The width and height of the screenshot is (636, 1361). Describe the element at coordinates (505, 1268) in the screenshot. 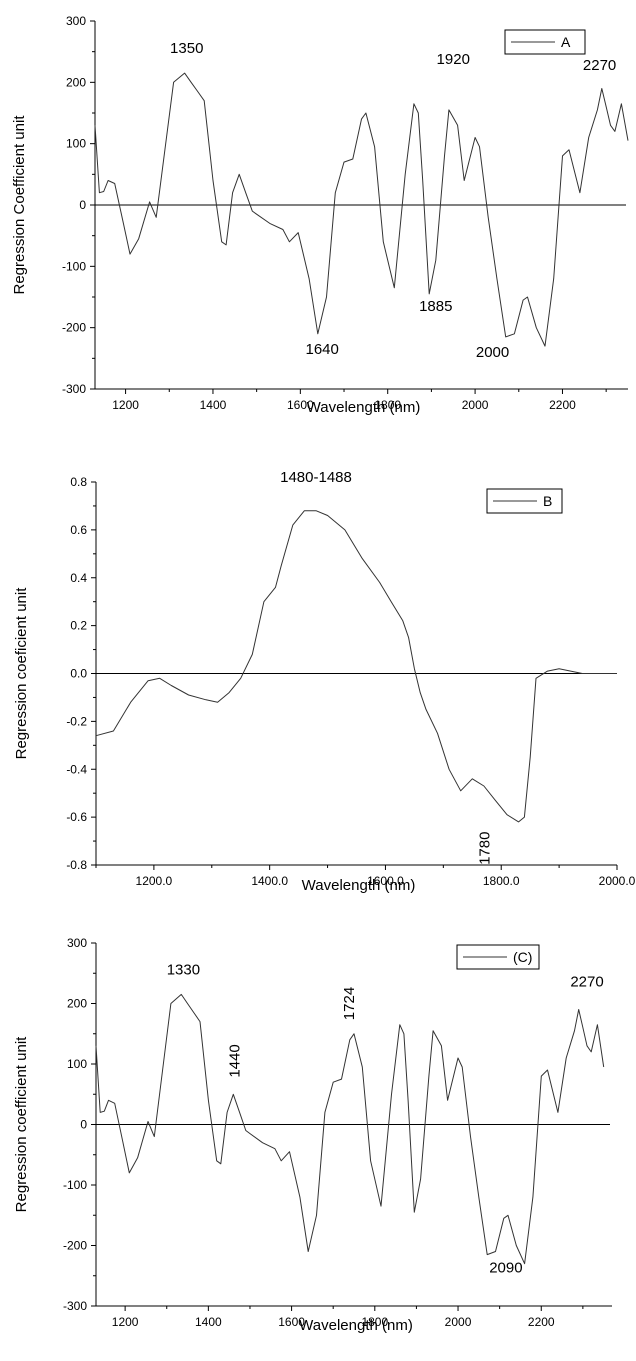

I see `peak-annotation: 2090` at that location.